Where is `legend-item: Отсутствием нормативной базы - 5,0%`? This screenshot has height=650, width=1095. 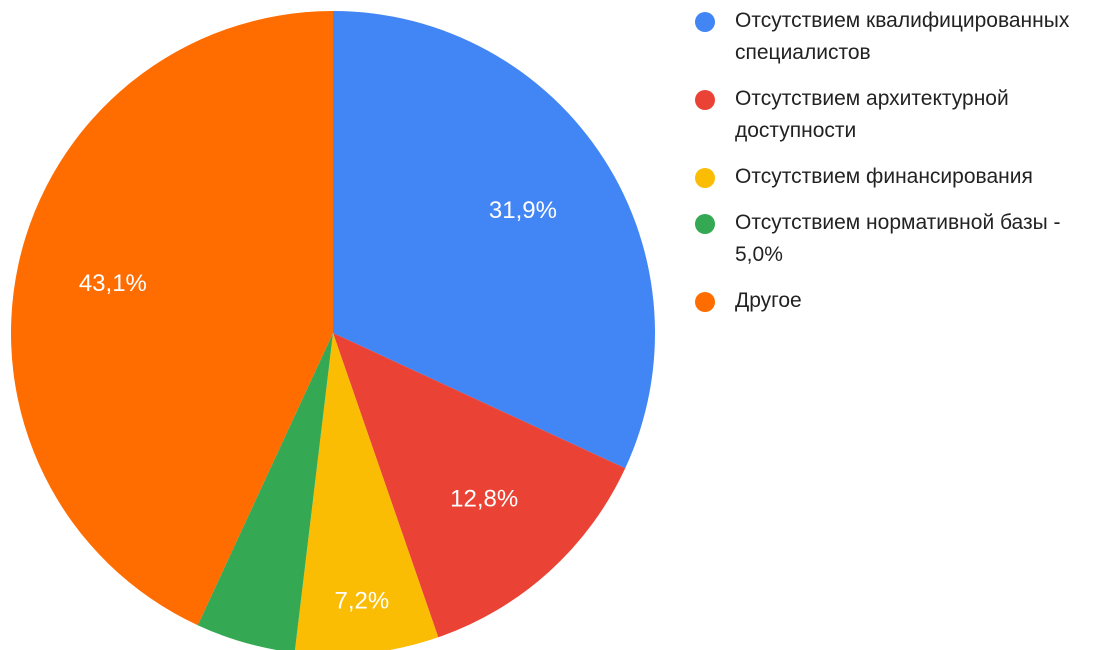
legend-item: Отсутствием нормативной базы - 5,0% is located at coordinates (892, 239).